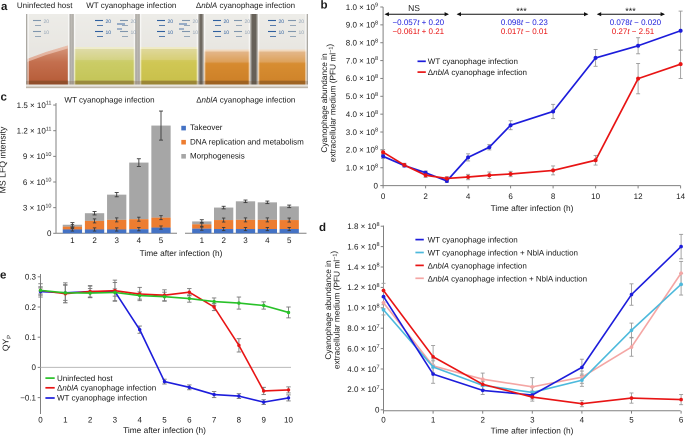  I want to click on svg-text: 3.0 × 10⁸, so click(362, 132).